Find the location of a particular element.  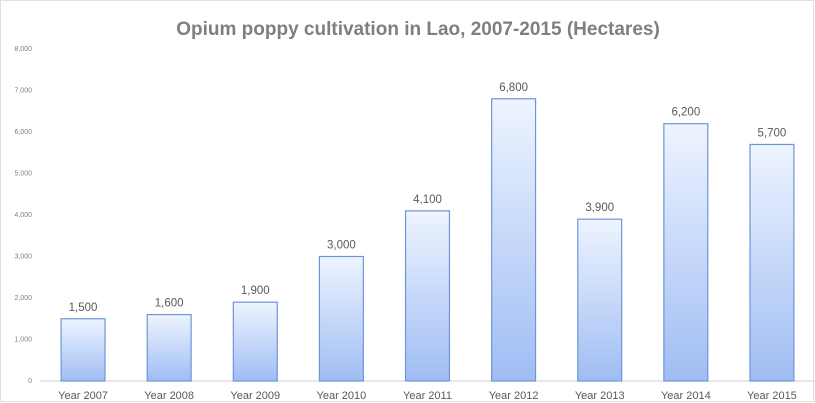

y-tick-label: 5,000 is located at coordinates (23, 173).